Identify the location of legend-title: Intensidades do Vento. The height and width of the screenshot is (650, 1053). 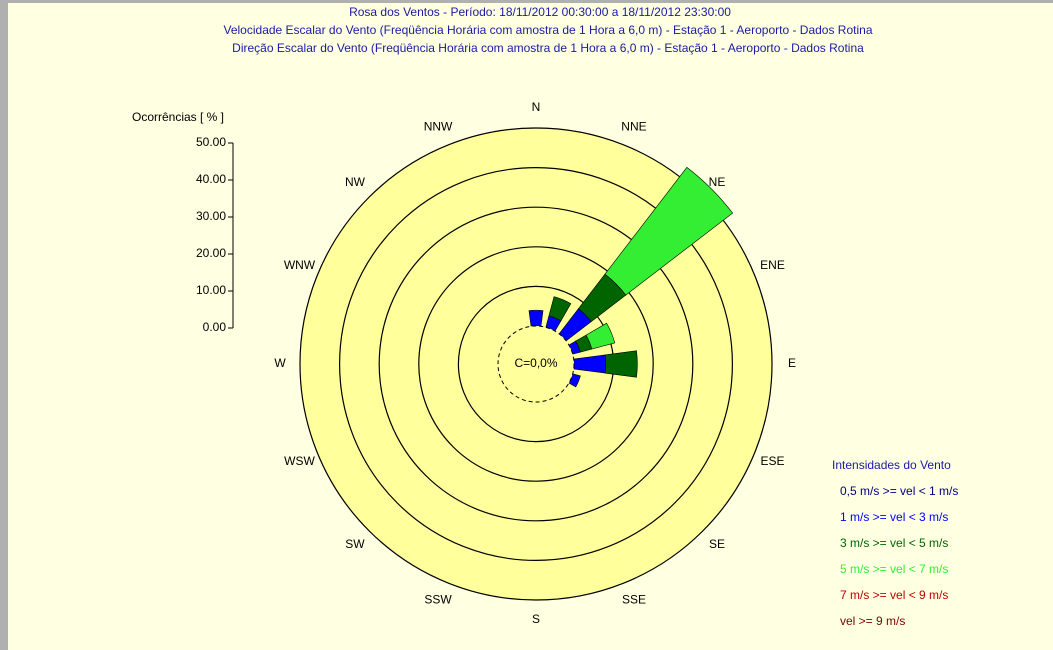
(891, 465).